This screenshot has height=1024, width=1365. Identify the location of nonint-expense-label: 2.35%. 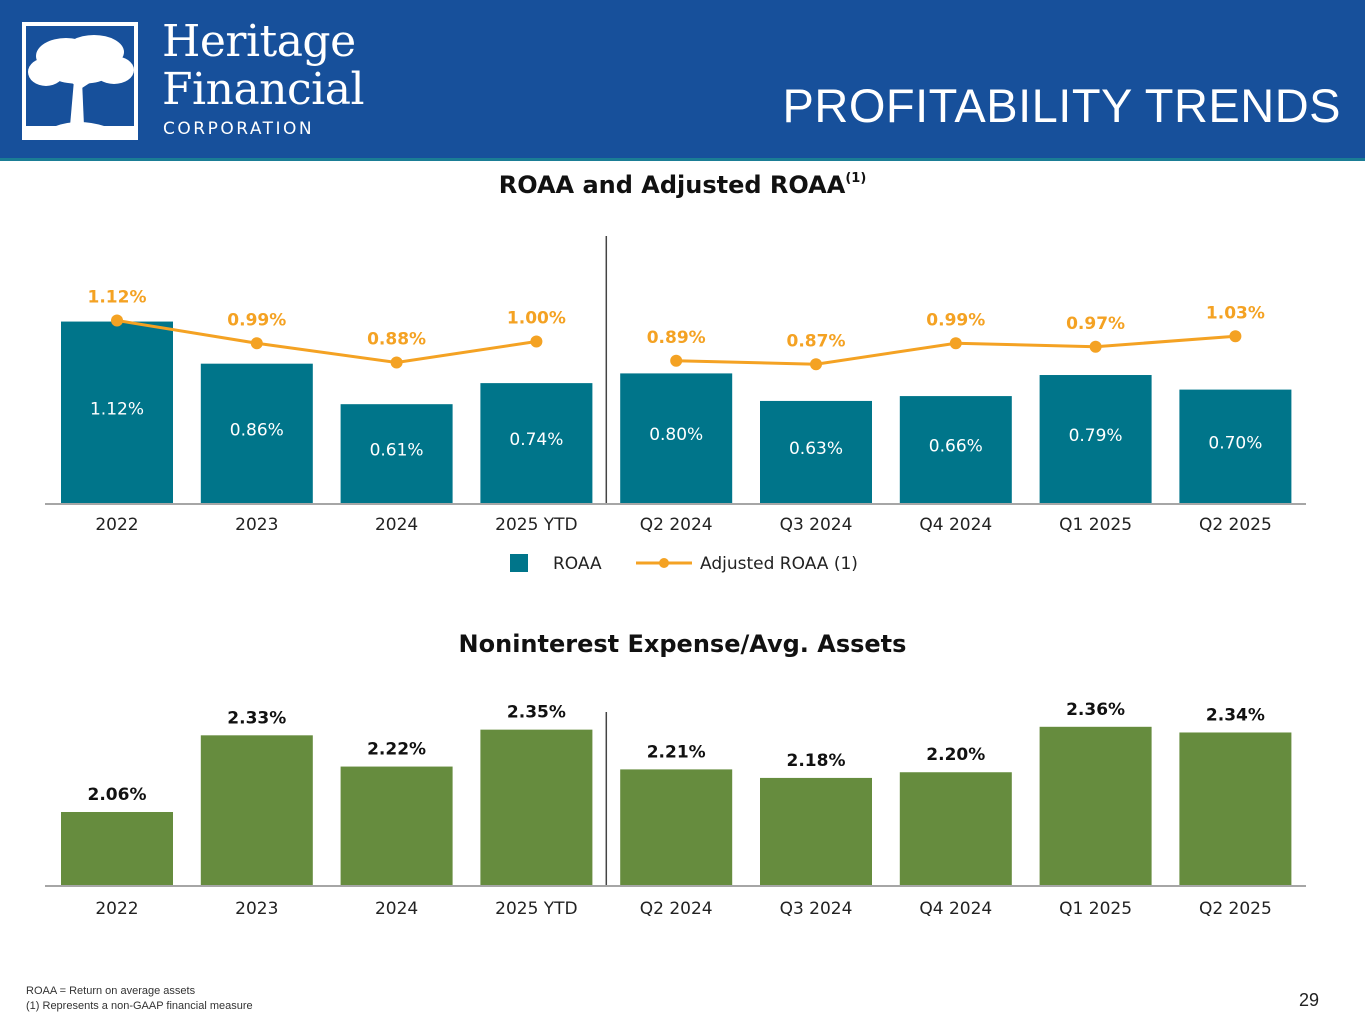
(536, 713).